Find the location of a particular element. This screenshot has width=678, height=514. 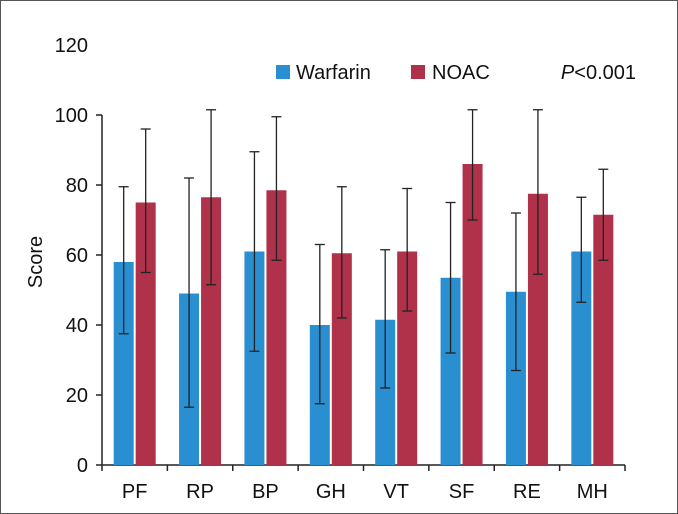

legend: Warfarin NOAC is located at coordinates (383, 73).